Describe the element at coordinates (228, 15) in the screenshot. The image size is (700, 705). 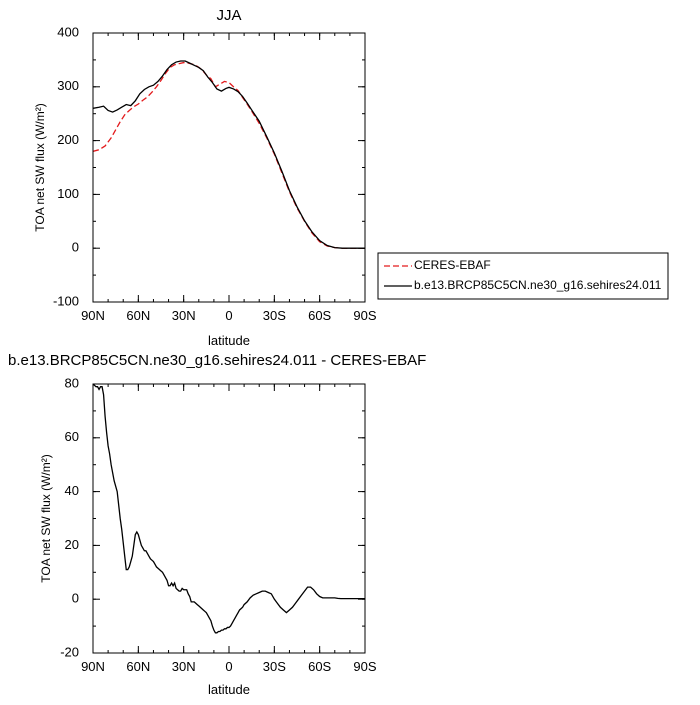
I see `chart-title: JJA` at that location.